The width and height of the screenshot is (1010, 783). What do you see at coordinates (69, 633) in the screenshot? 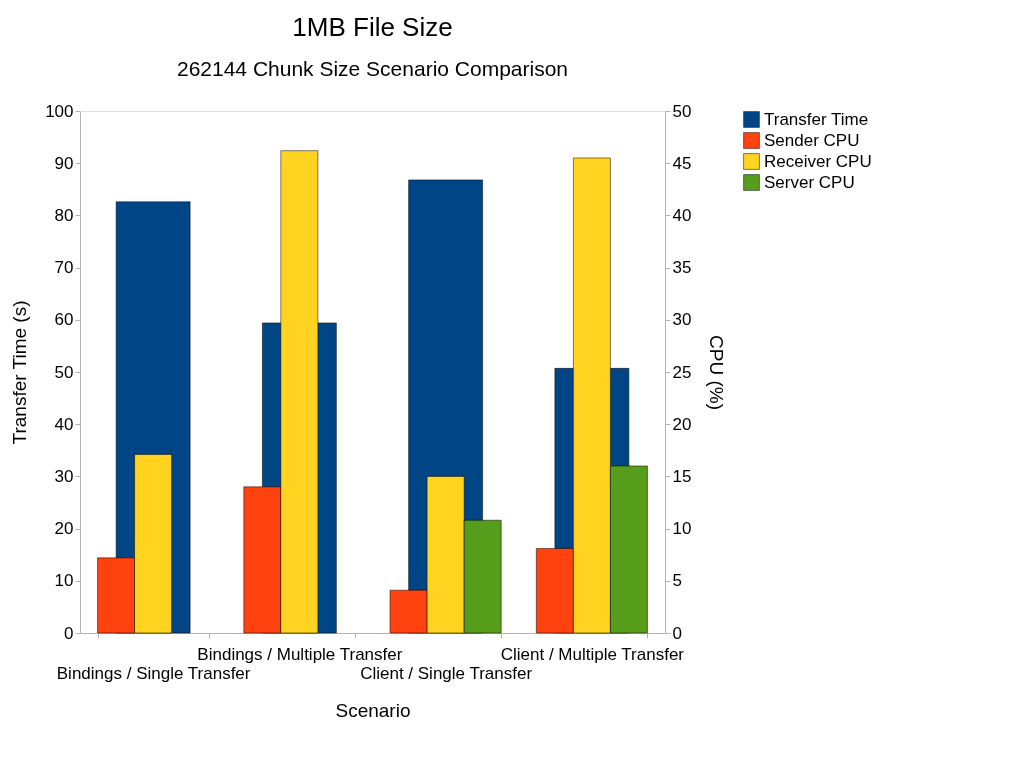
I see `y-tick-label: 0` at bounding box center [69, 633].